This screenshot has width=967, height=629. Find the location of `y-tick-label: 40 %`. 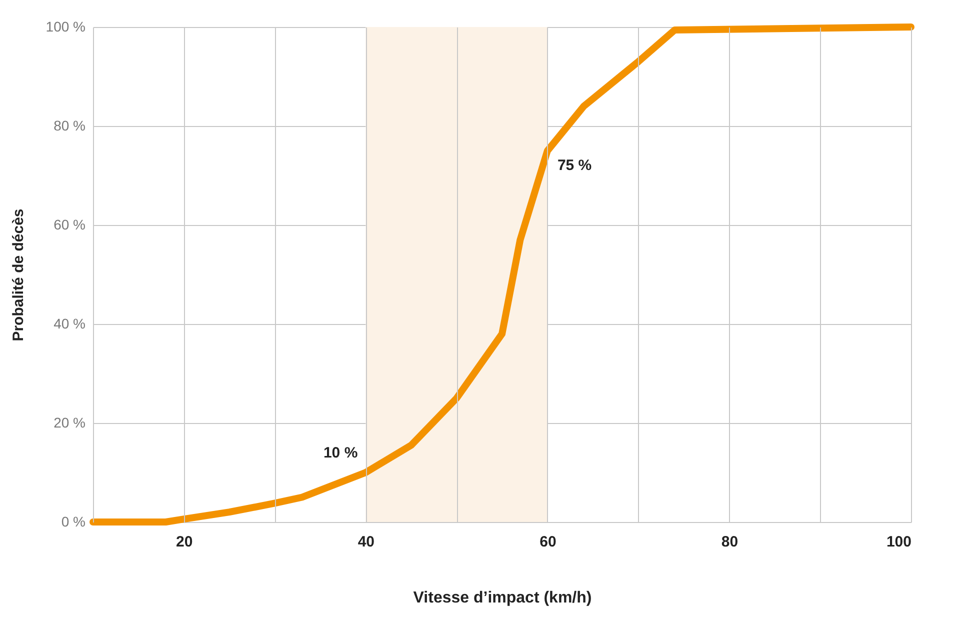

y-tick-label: 40 % is located at coordinates (70, 324).